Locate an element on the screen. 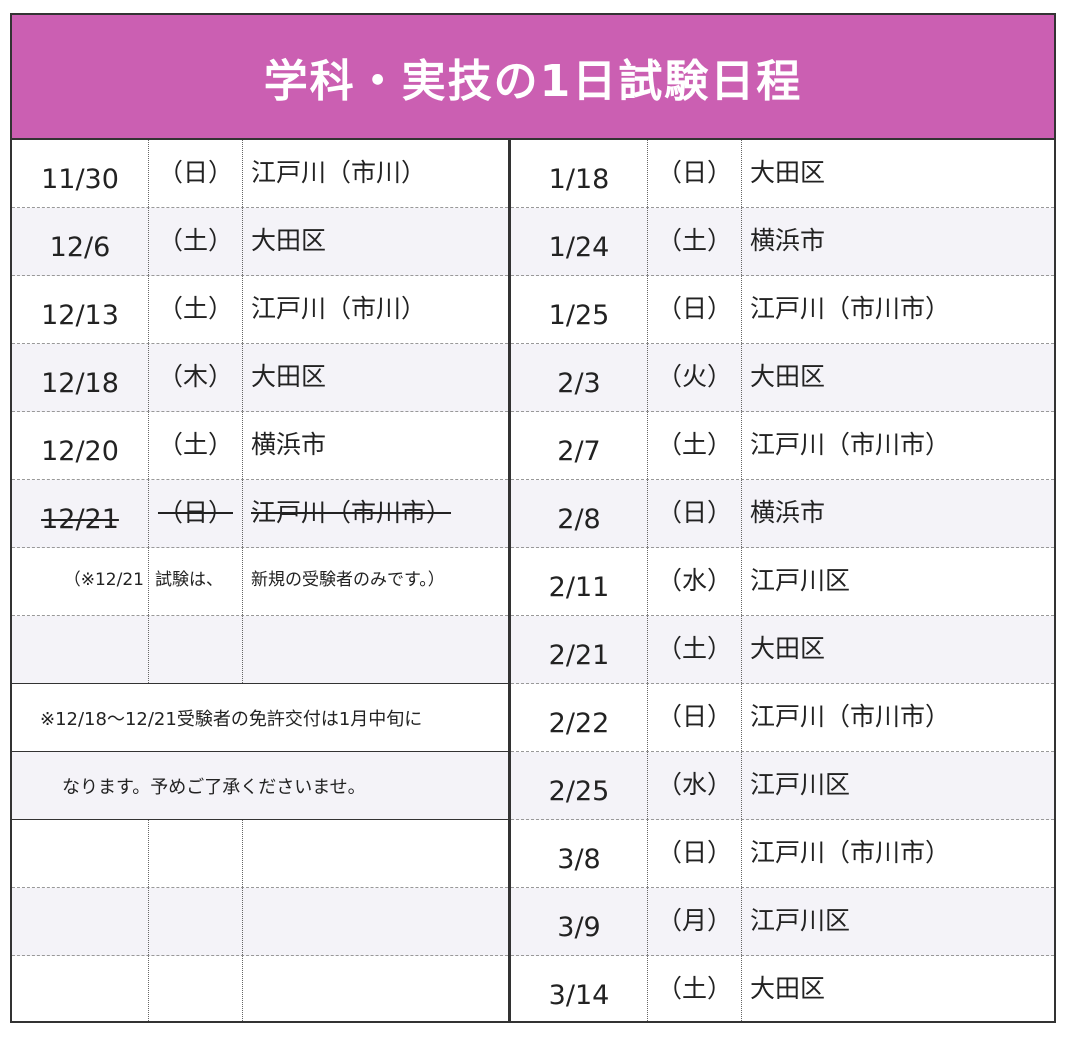 The image size is (1068, 1039). table-row: 11/30 （日） 江戸川（市川） is located at coordinates (260, 174).